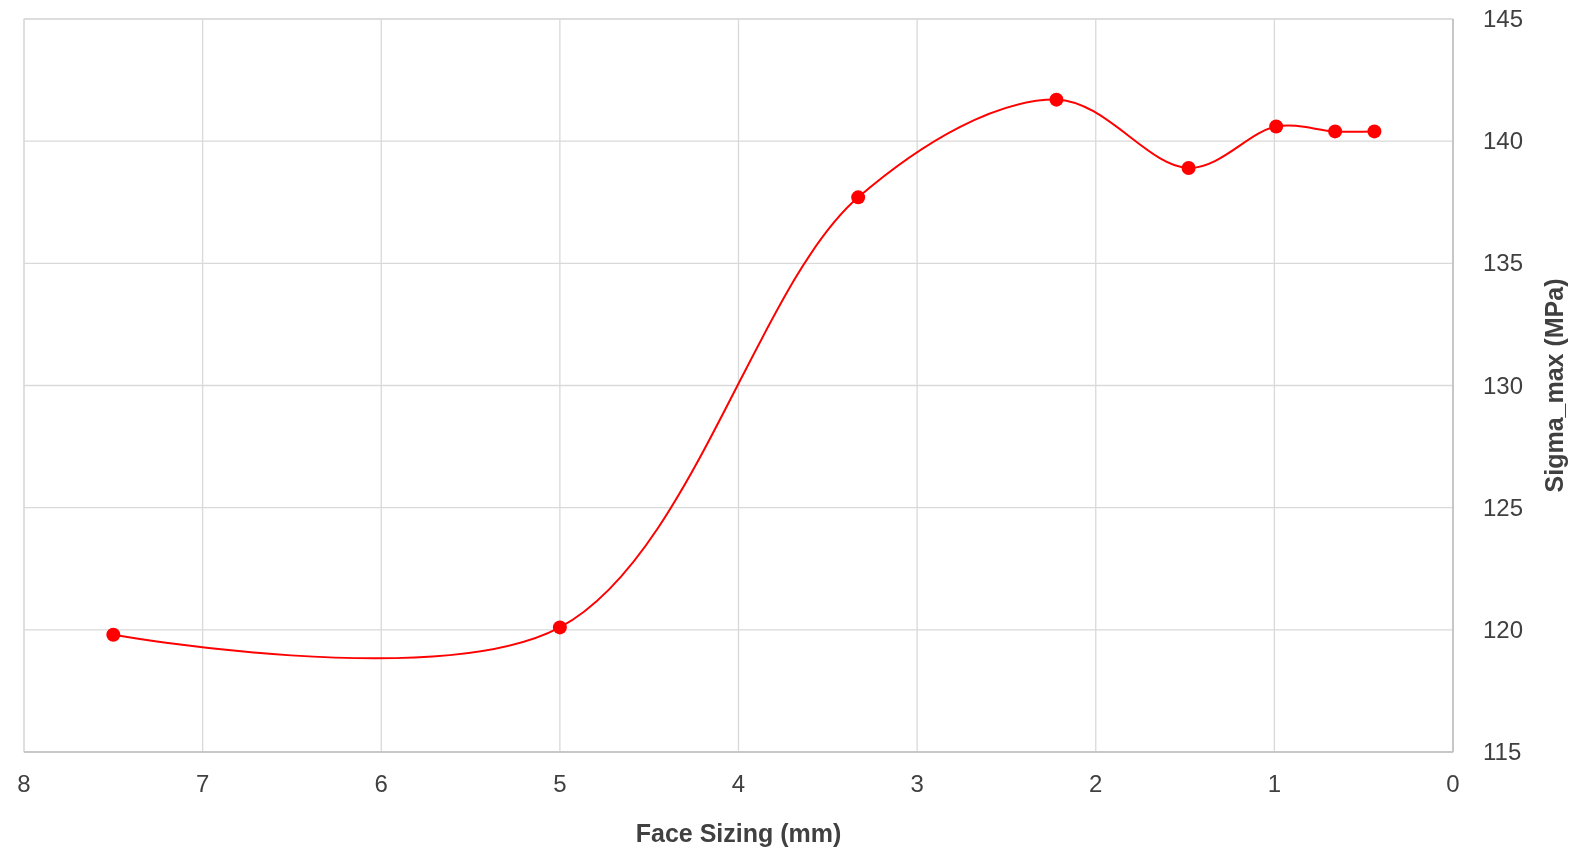  I want to click on y-tick-label: 145, so click(1503, 18).